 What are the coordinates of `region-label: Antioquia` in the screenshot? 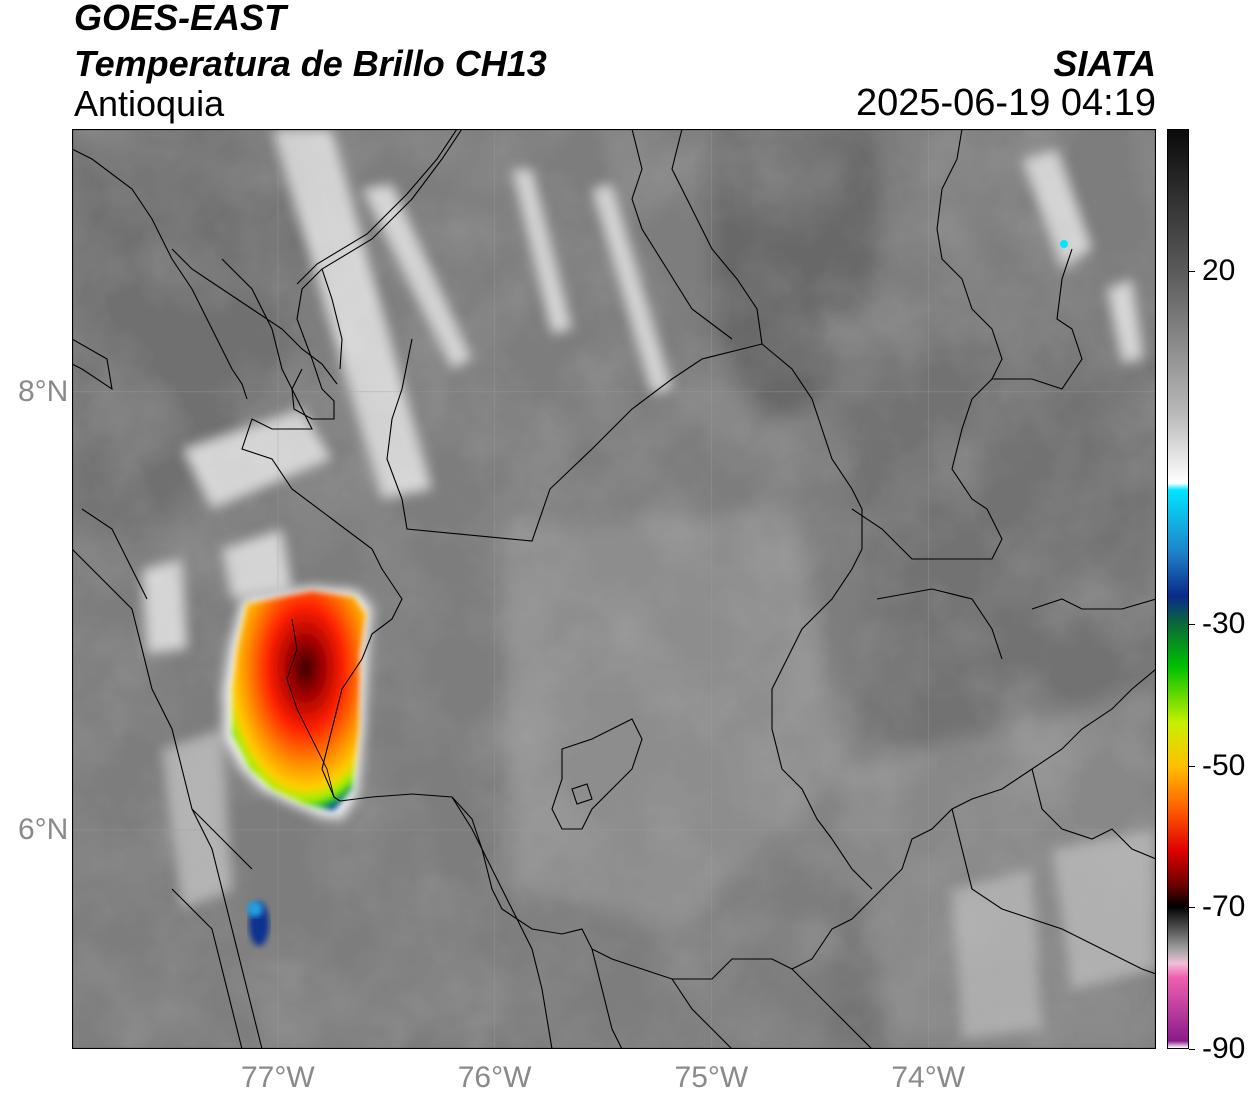 It's located at (149, 103).